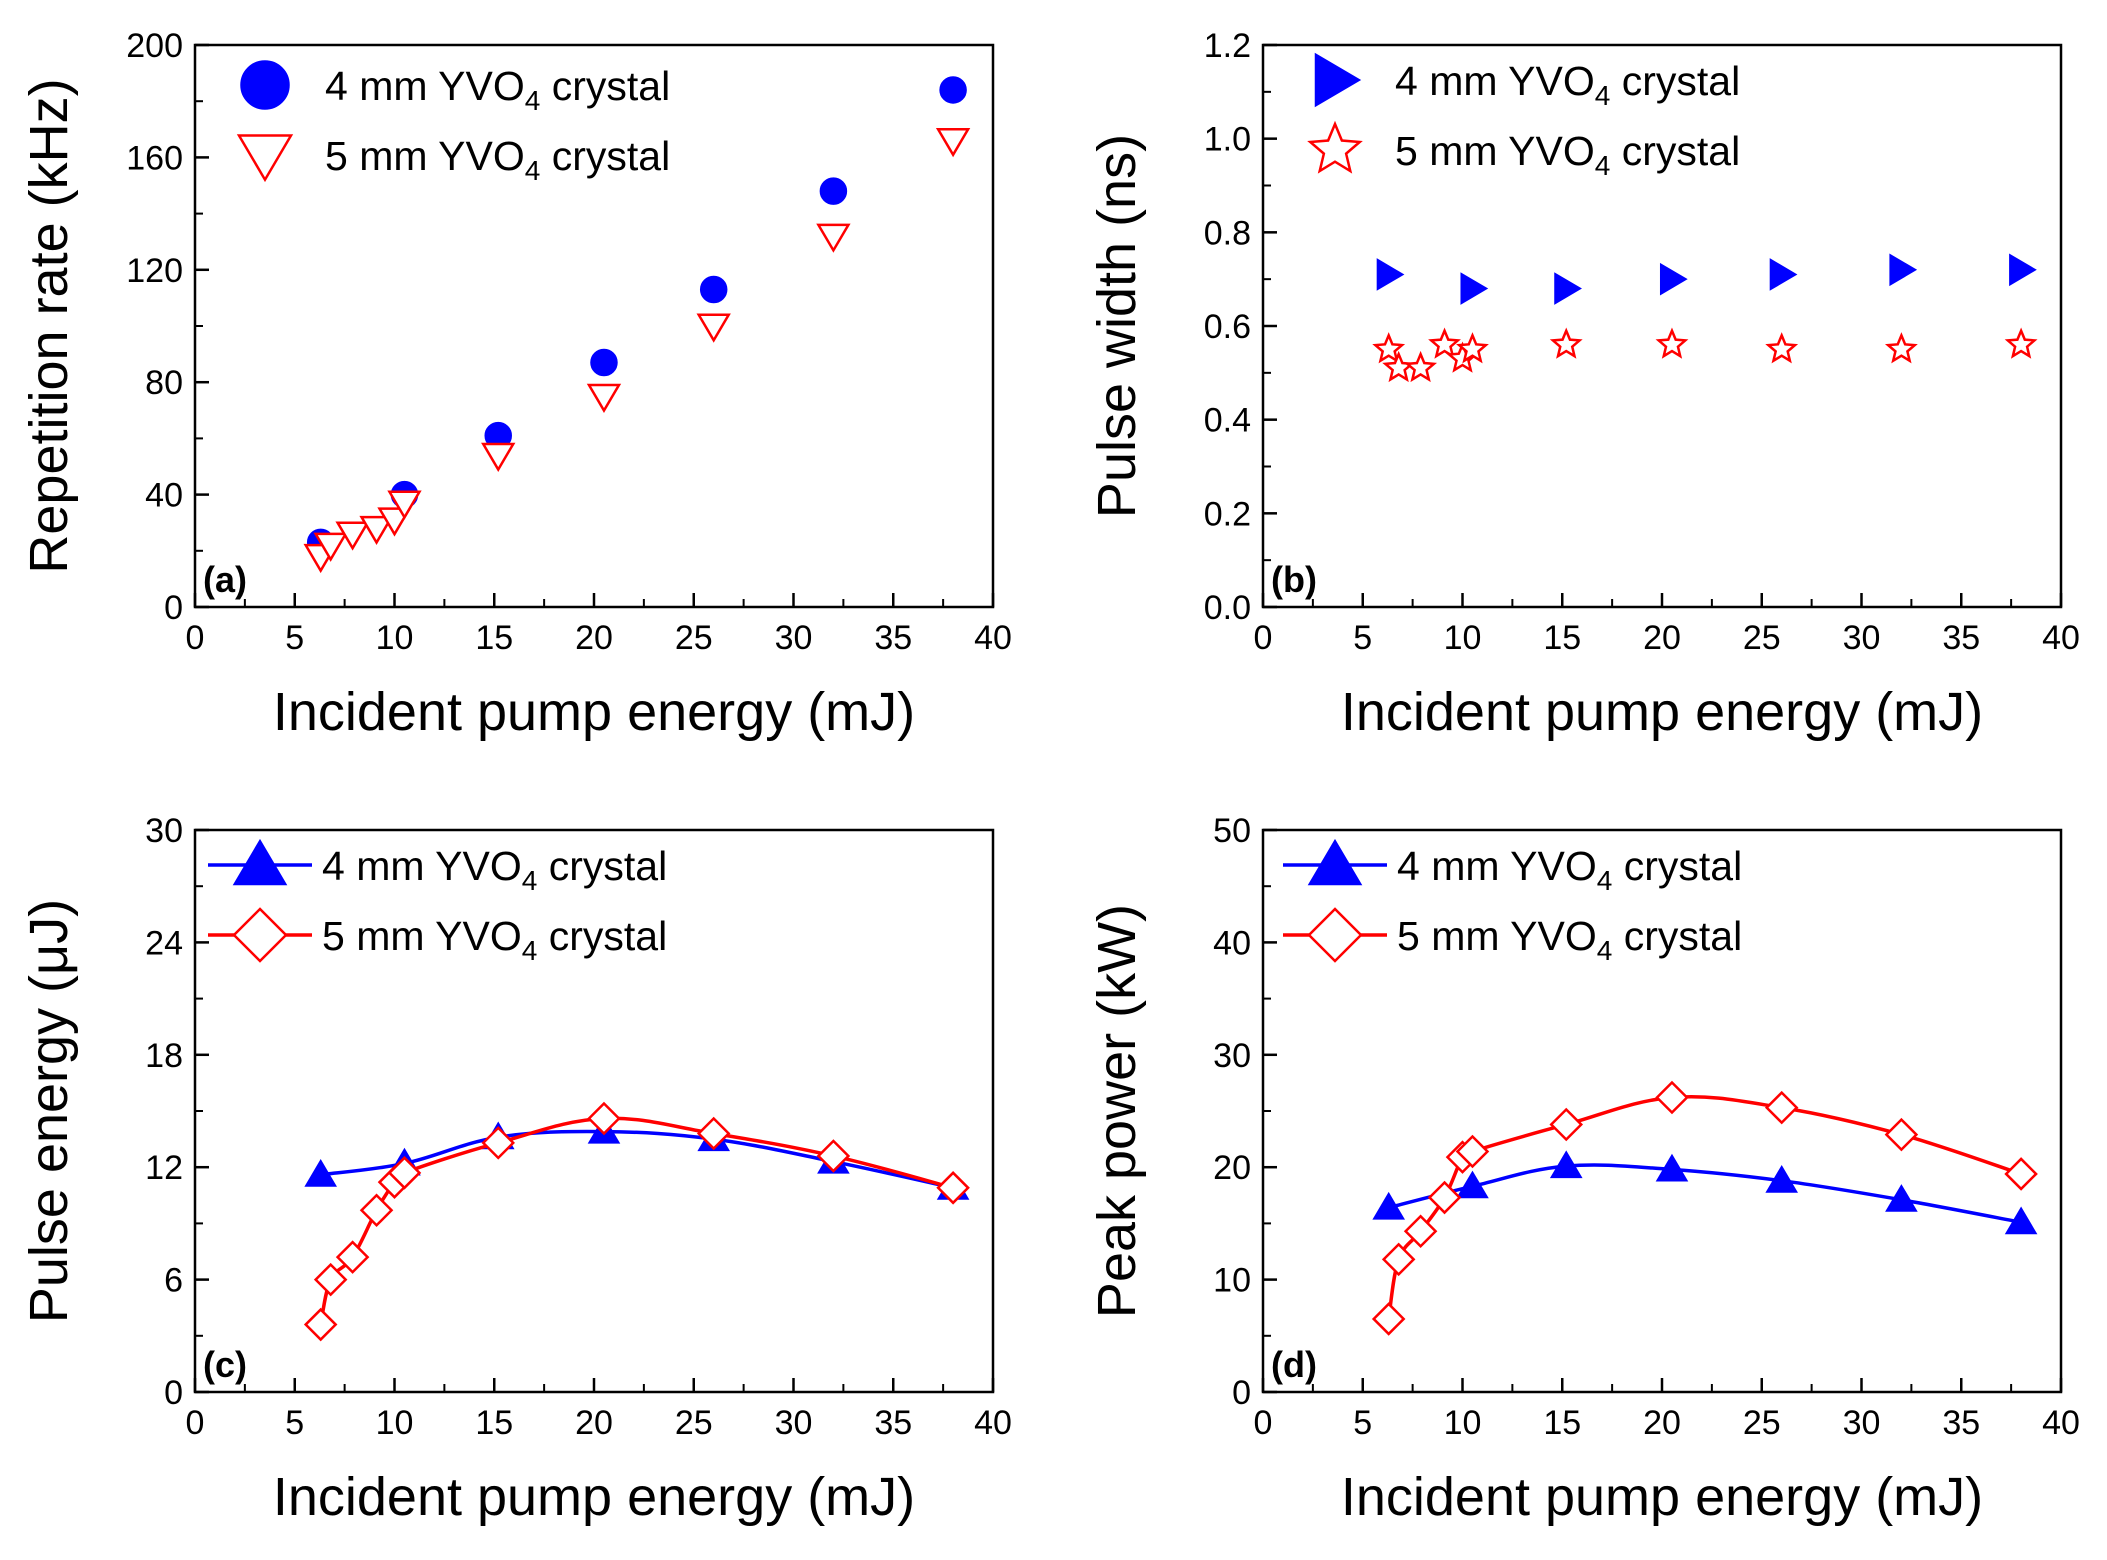  I want to click on y-axis-title: Pulse width (ns), so click(1117, 326).